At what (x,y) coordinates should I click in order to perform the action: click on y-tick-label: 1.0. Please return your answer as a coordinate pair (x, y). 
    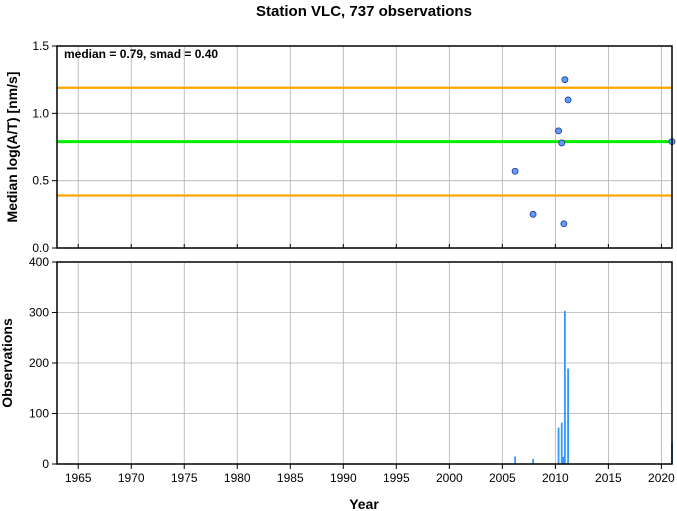
    Looking at the image, I should click on (40, 113).